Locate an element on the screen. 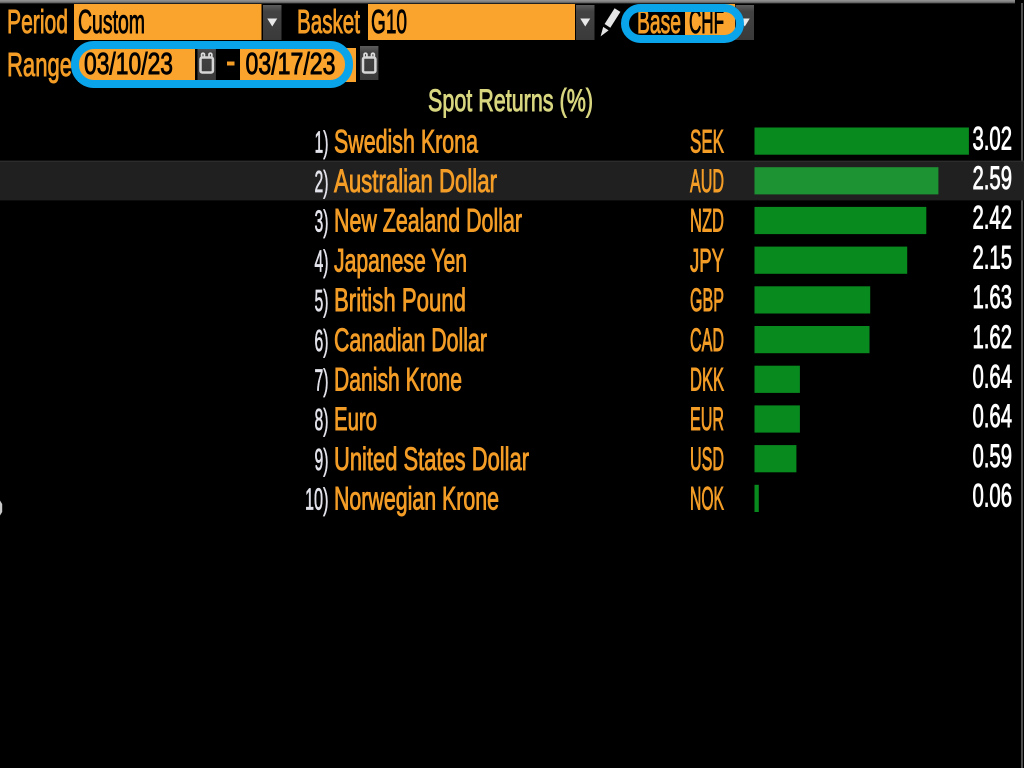 This screenshot has height=768, width=1024. svg-text: 2) is located at coordinates (322, 181).